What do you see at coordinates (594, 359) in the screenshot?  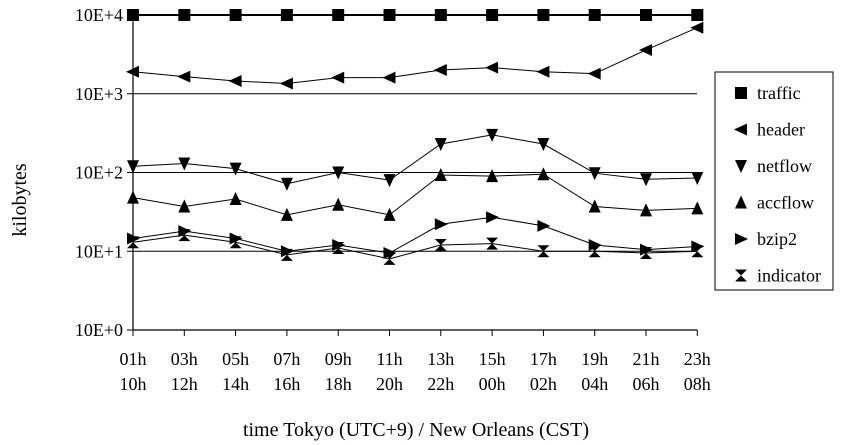 I see `x-tick-label: 19h` at bounding box center [594, 359].